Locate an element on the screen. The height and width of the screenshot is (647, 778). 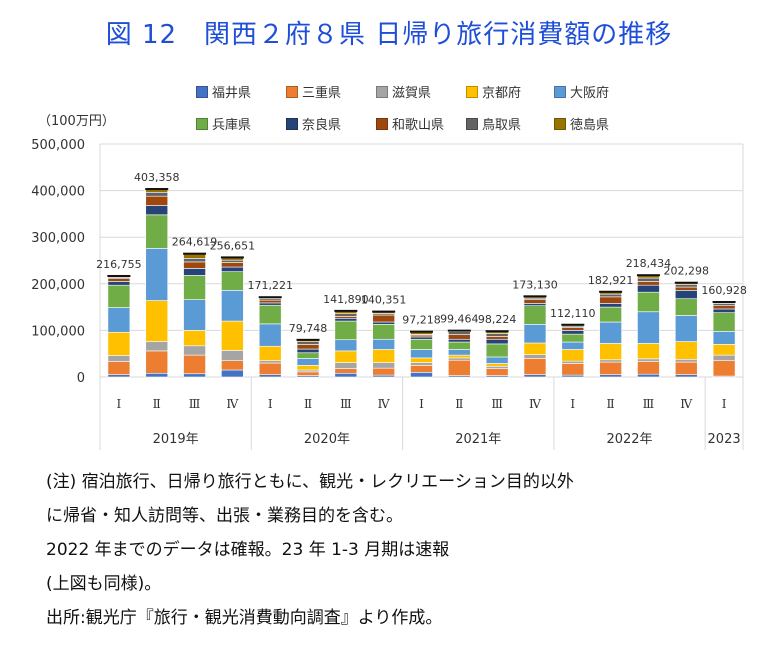
total-data-label: 98,224 is located at coordinates (497, 319).